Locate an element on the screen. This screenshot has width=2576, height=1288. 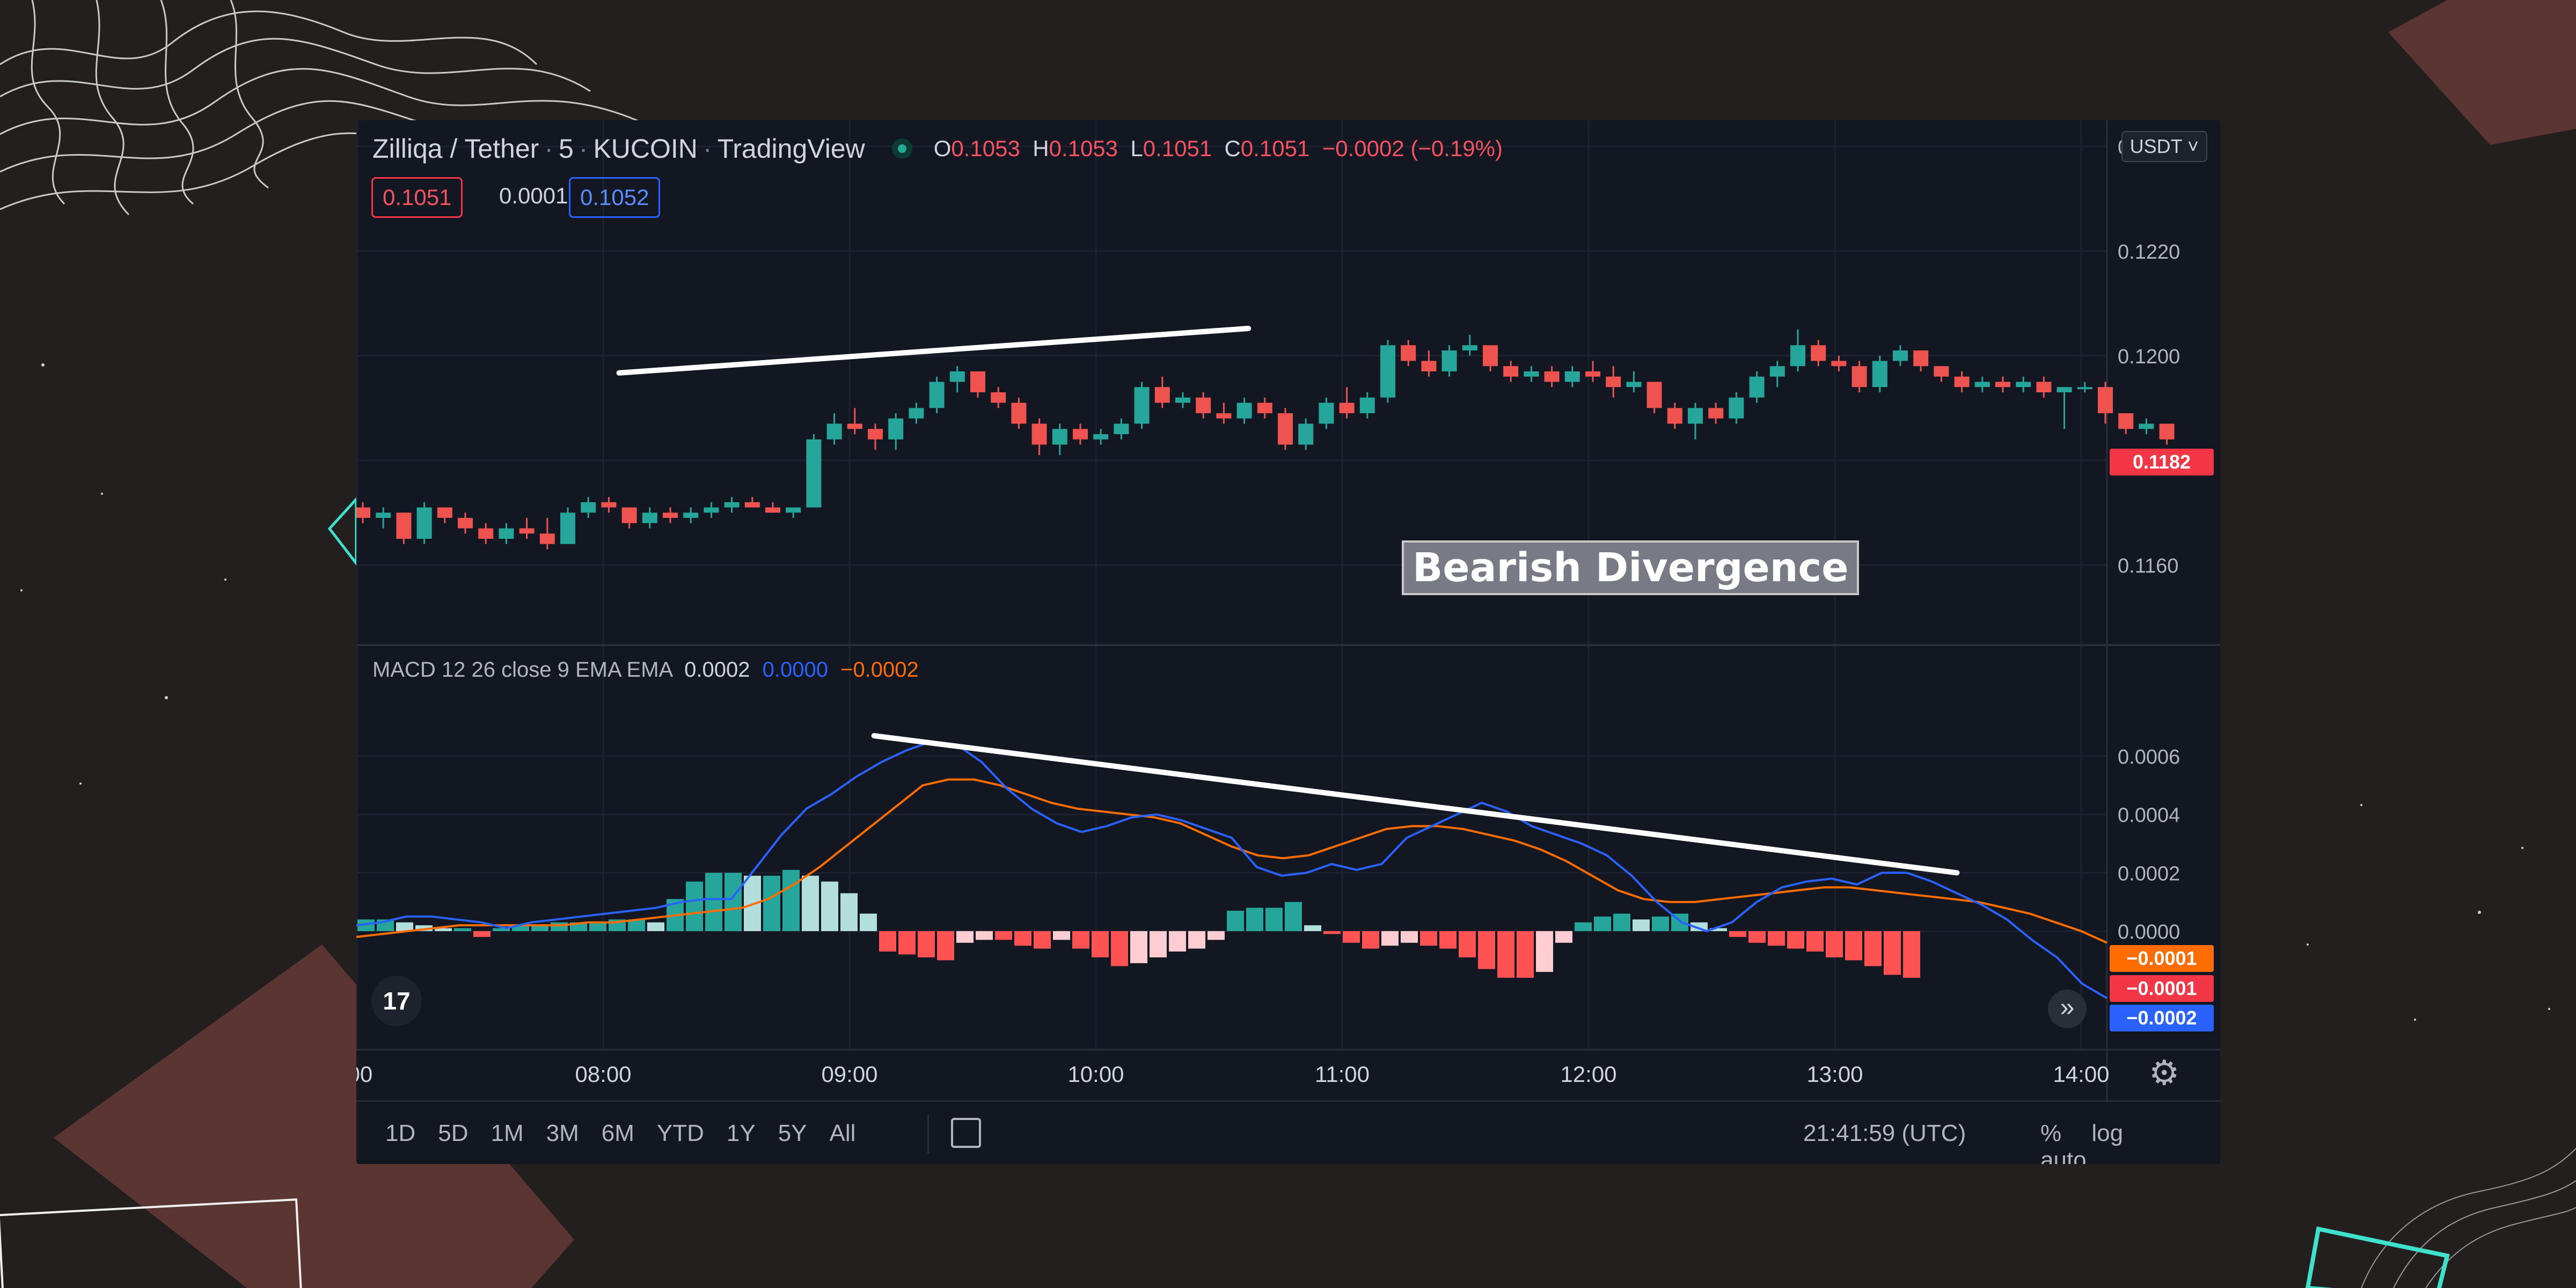
percent-scale-button: % is located at coordinates (2051, 1133).